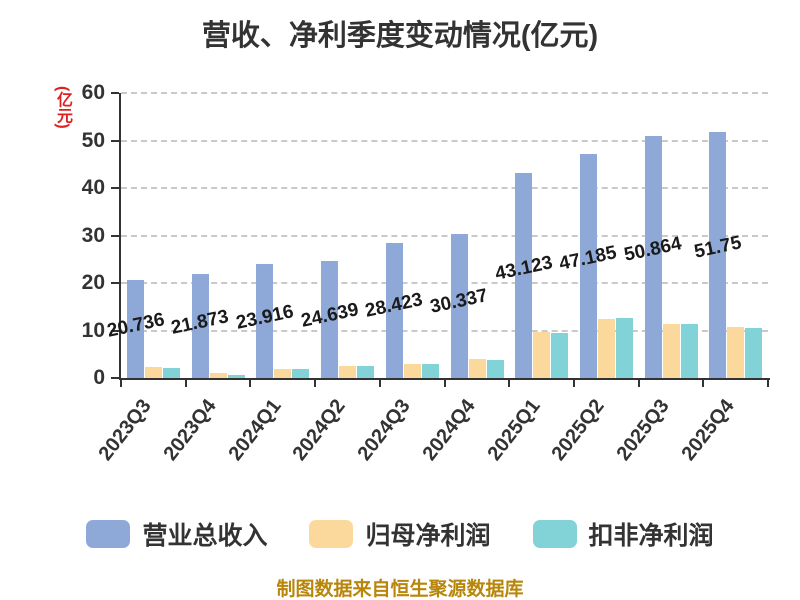 The image size is (800, 600). I want to click on legend: 营业总收入 归母净利润 扣非净利润, so click(400, 534).